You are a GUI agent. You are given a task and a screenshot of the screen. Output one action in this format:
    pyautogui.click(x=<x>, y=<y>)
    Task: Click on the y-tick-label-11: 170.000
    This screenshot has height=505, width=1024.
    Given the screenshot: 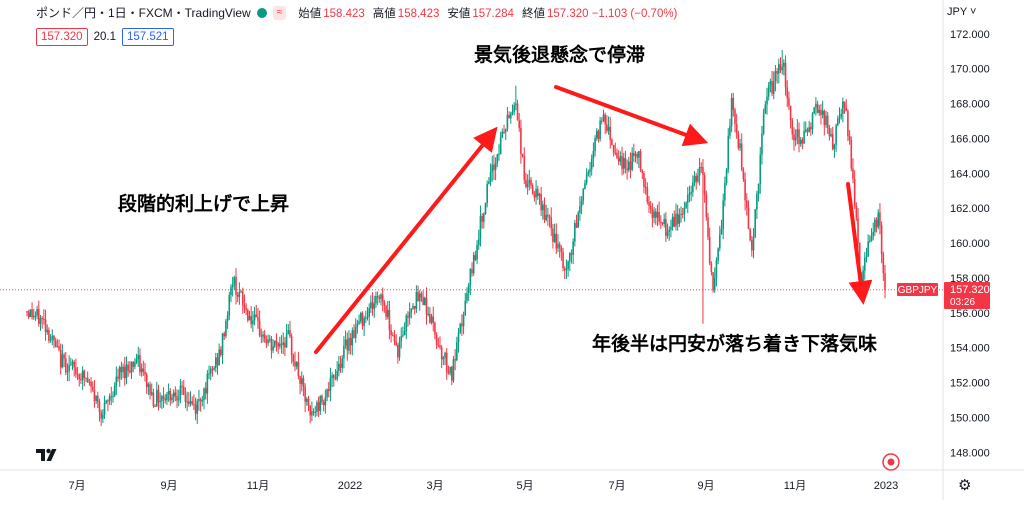 What is the action you would take?
    pyautogui.click(x=970, y=70)
    